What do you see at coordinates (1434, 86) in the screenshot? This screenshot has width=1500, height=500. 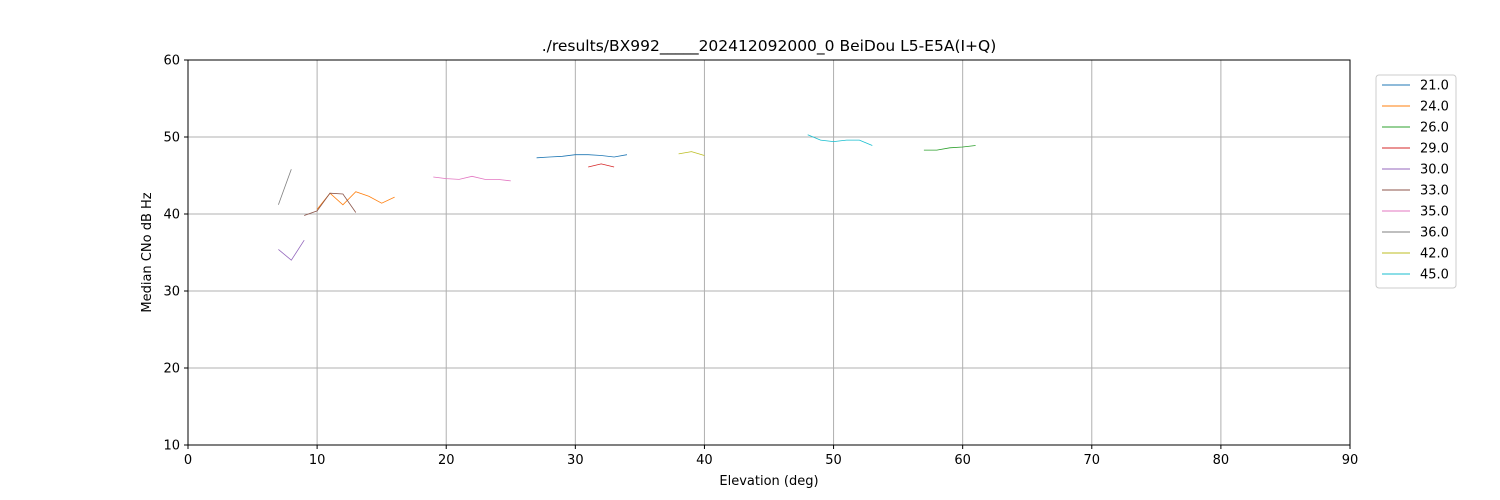 I see `legend-label: 21.0` at bounding box center [1434, 86].